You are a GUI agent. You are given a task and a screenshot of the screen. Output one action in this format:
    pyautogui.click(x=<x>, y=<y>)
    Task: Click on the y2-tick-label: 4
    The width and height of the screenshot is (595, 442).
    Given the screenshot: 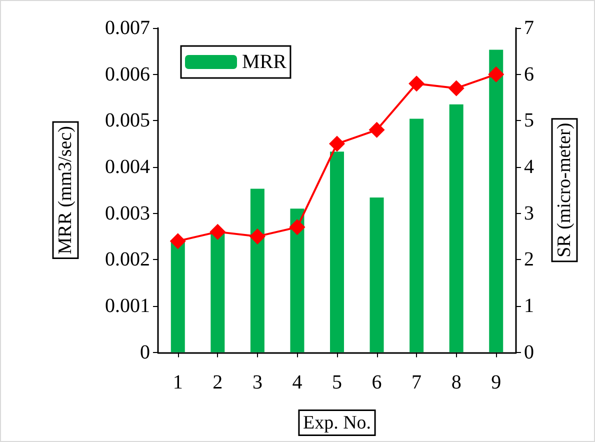 What is the action you would take?
    pyautogui.click(x=529, y=167)
    